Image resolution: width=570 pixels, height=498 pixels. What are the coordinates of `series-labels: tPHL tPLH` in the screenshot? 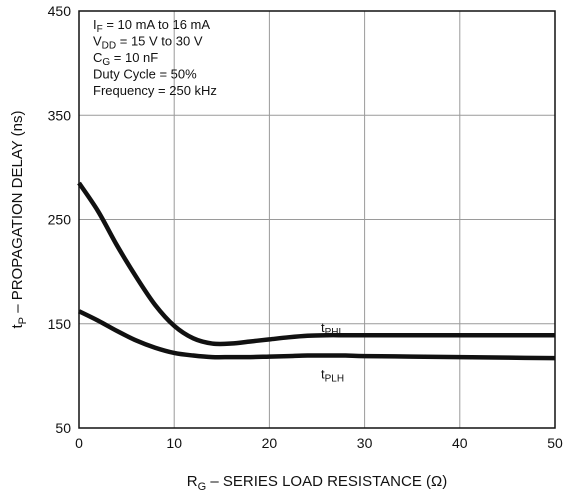 It's located at (333, 352).